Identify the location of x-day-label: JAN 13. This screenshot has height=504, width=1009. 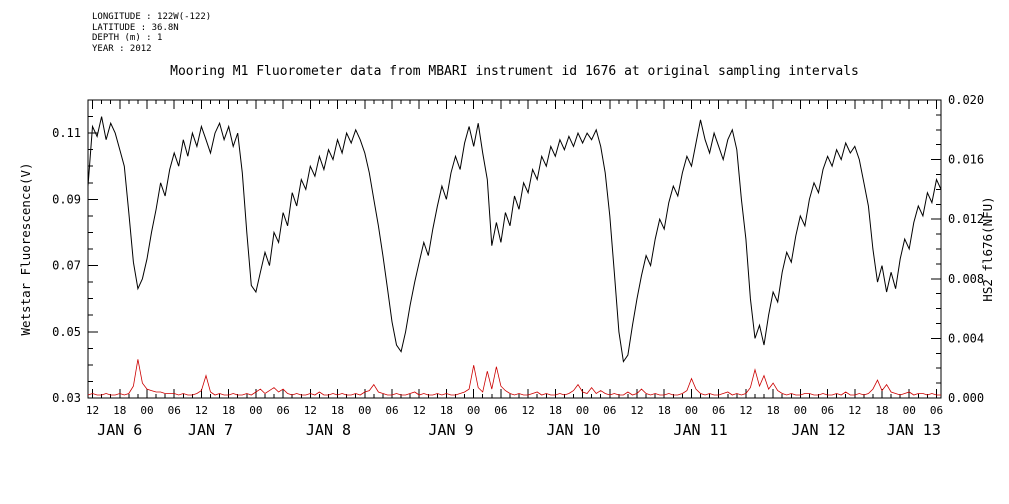
(914, 430).